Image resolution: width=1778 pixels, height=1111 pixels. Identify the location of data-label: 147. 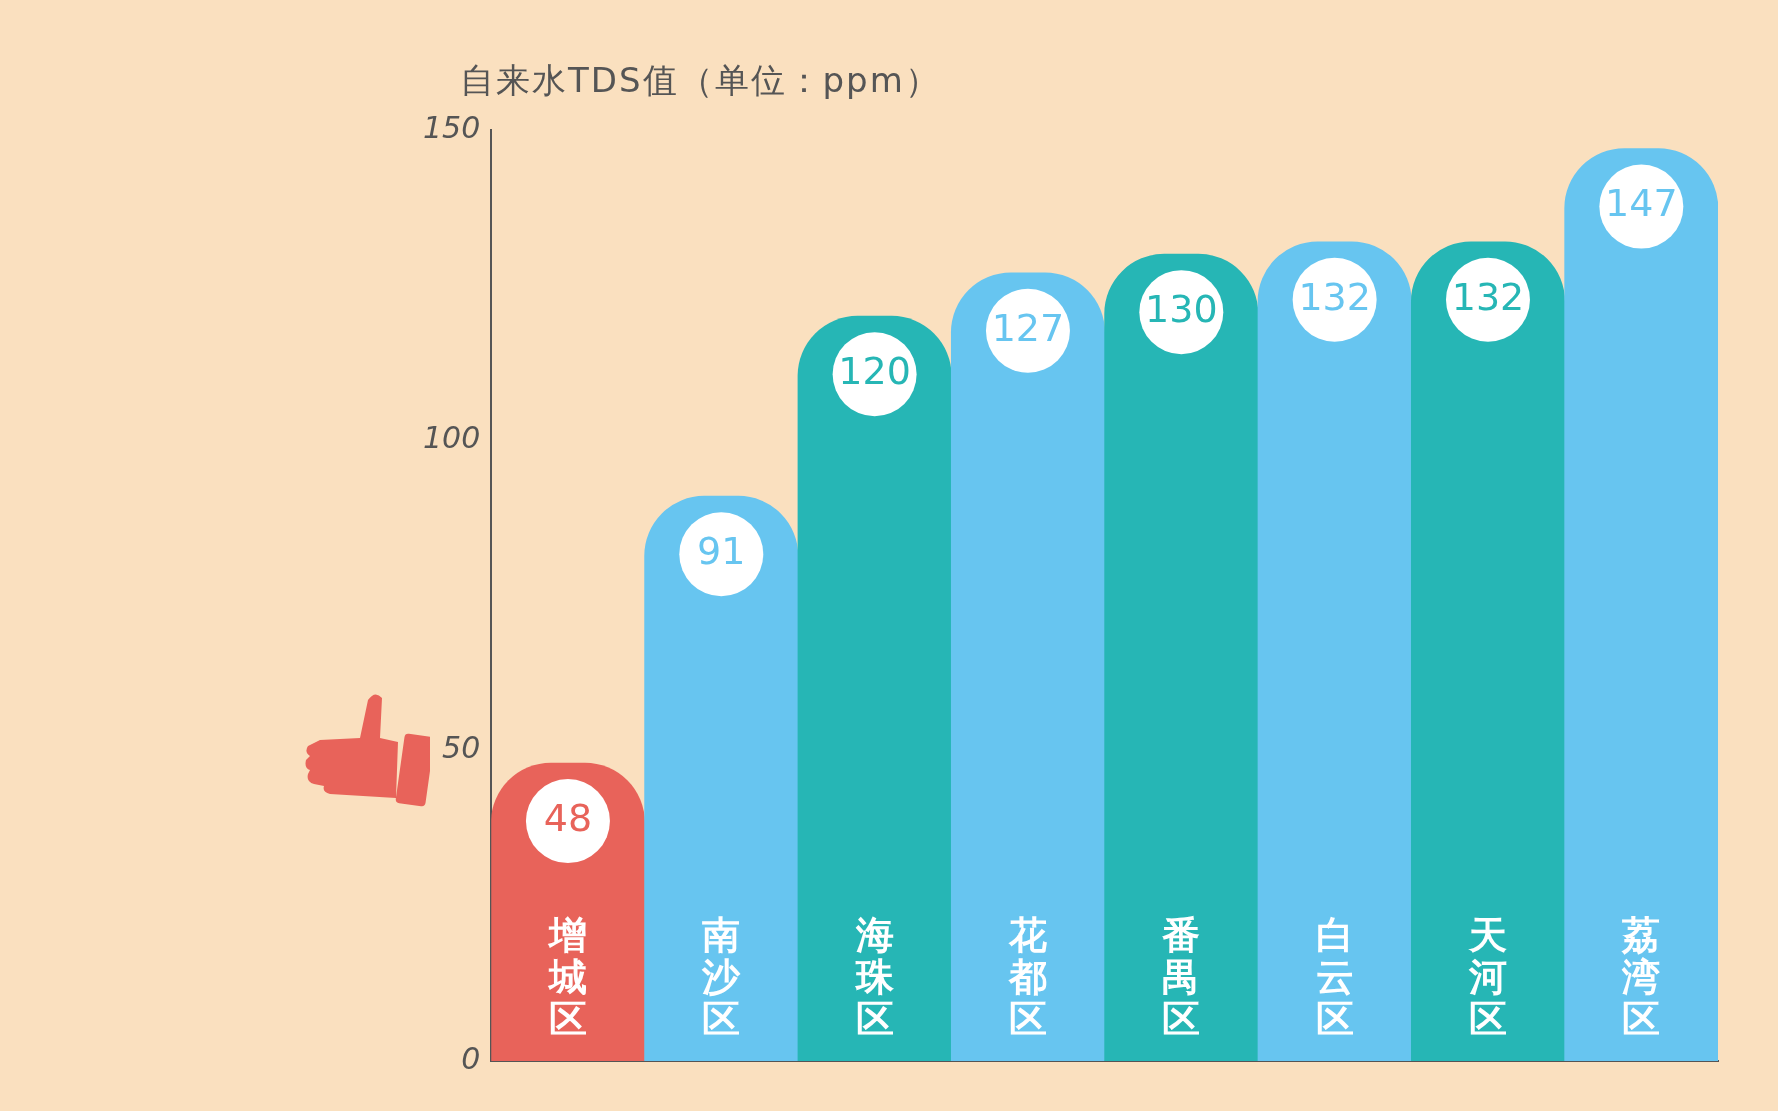
(1641, 203).